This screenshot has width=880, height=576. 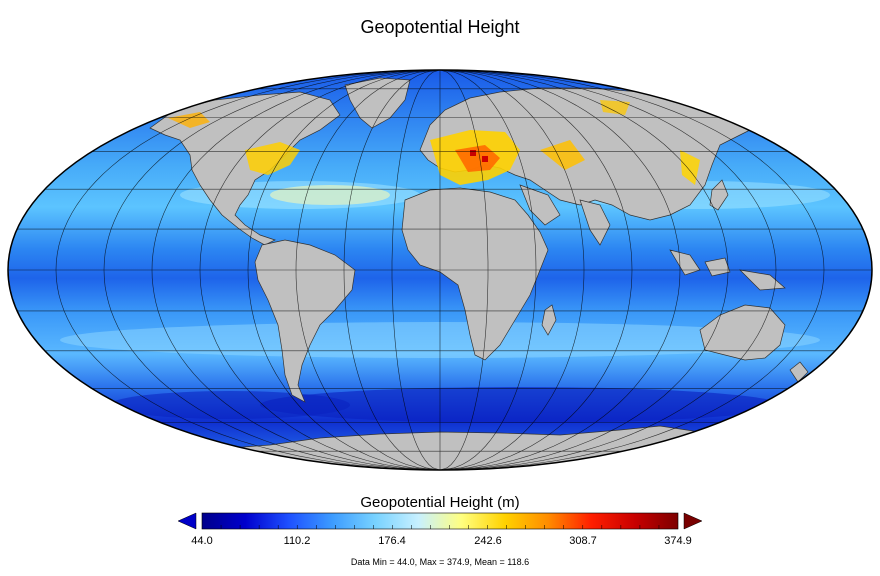 What do you see at coordinates (690, 167) in the screenshot?
I see `warm-patch-east-asia` at bounding box center [690, 167].